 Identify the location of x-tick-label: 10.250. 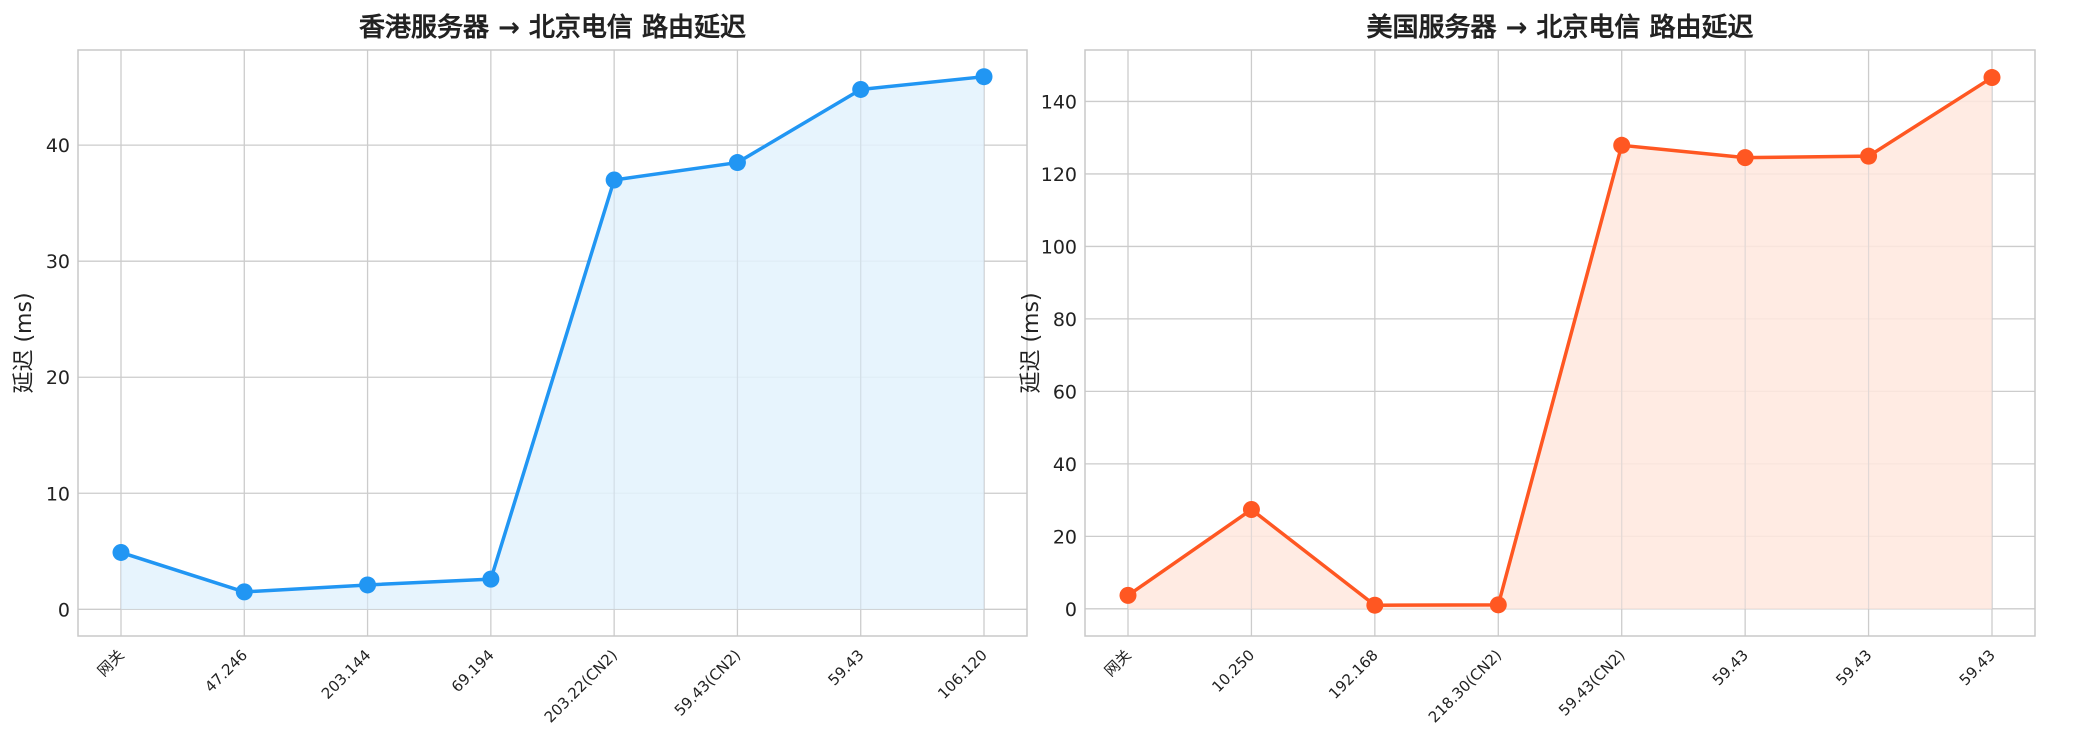
(1233, 671).